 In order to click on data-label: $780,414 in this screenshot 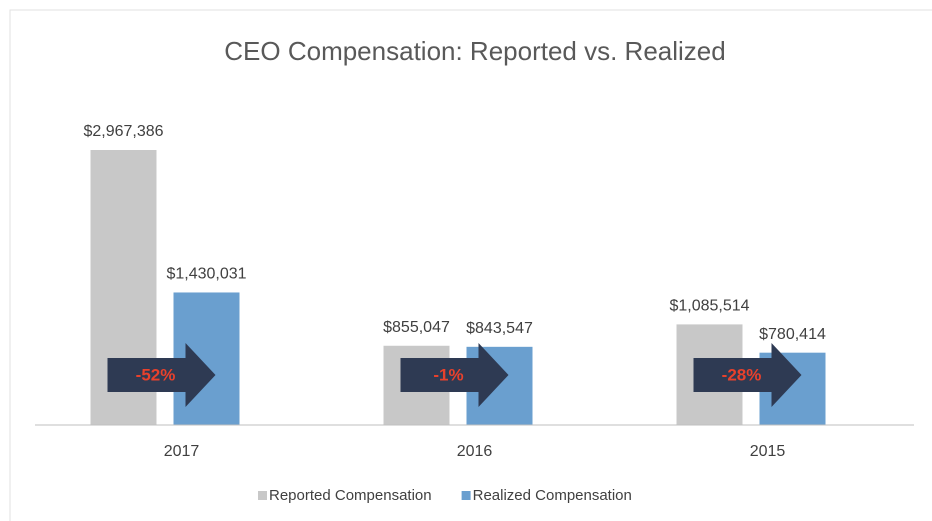, I will do `click(792, 334)`.